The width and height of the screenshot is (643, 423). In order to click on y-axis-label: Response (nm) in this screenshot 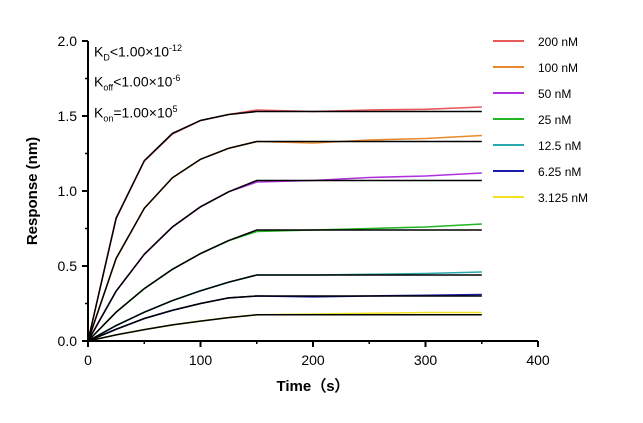, I will do `click(32, 191)`.